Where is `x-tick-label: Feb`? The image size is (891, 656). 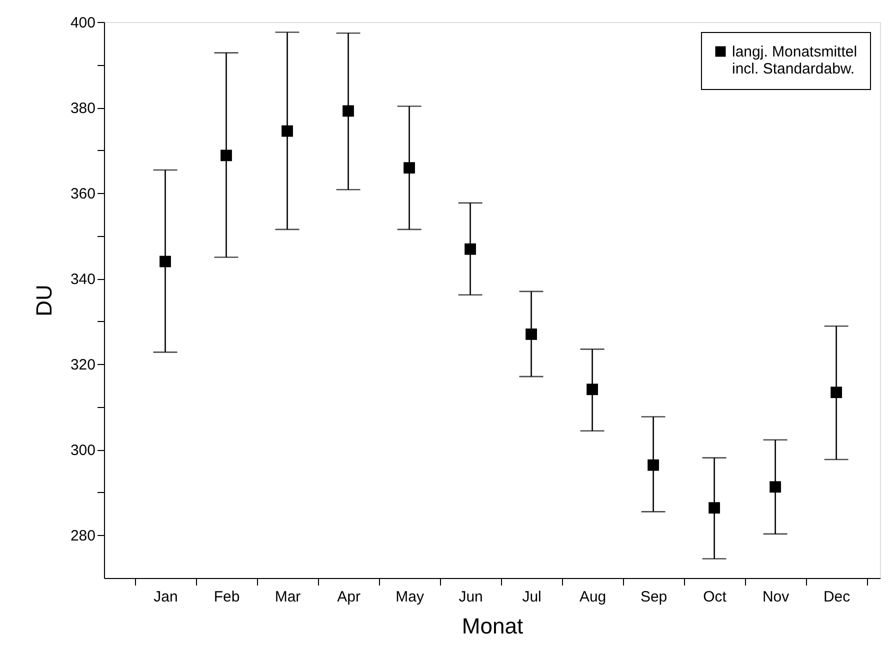 x-tick-label: Feb is located at coordinates (227, 597).